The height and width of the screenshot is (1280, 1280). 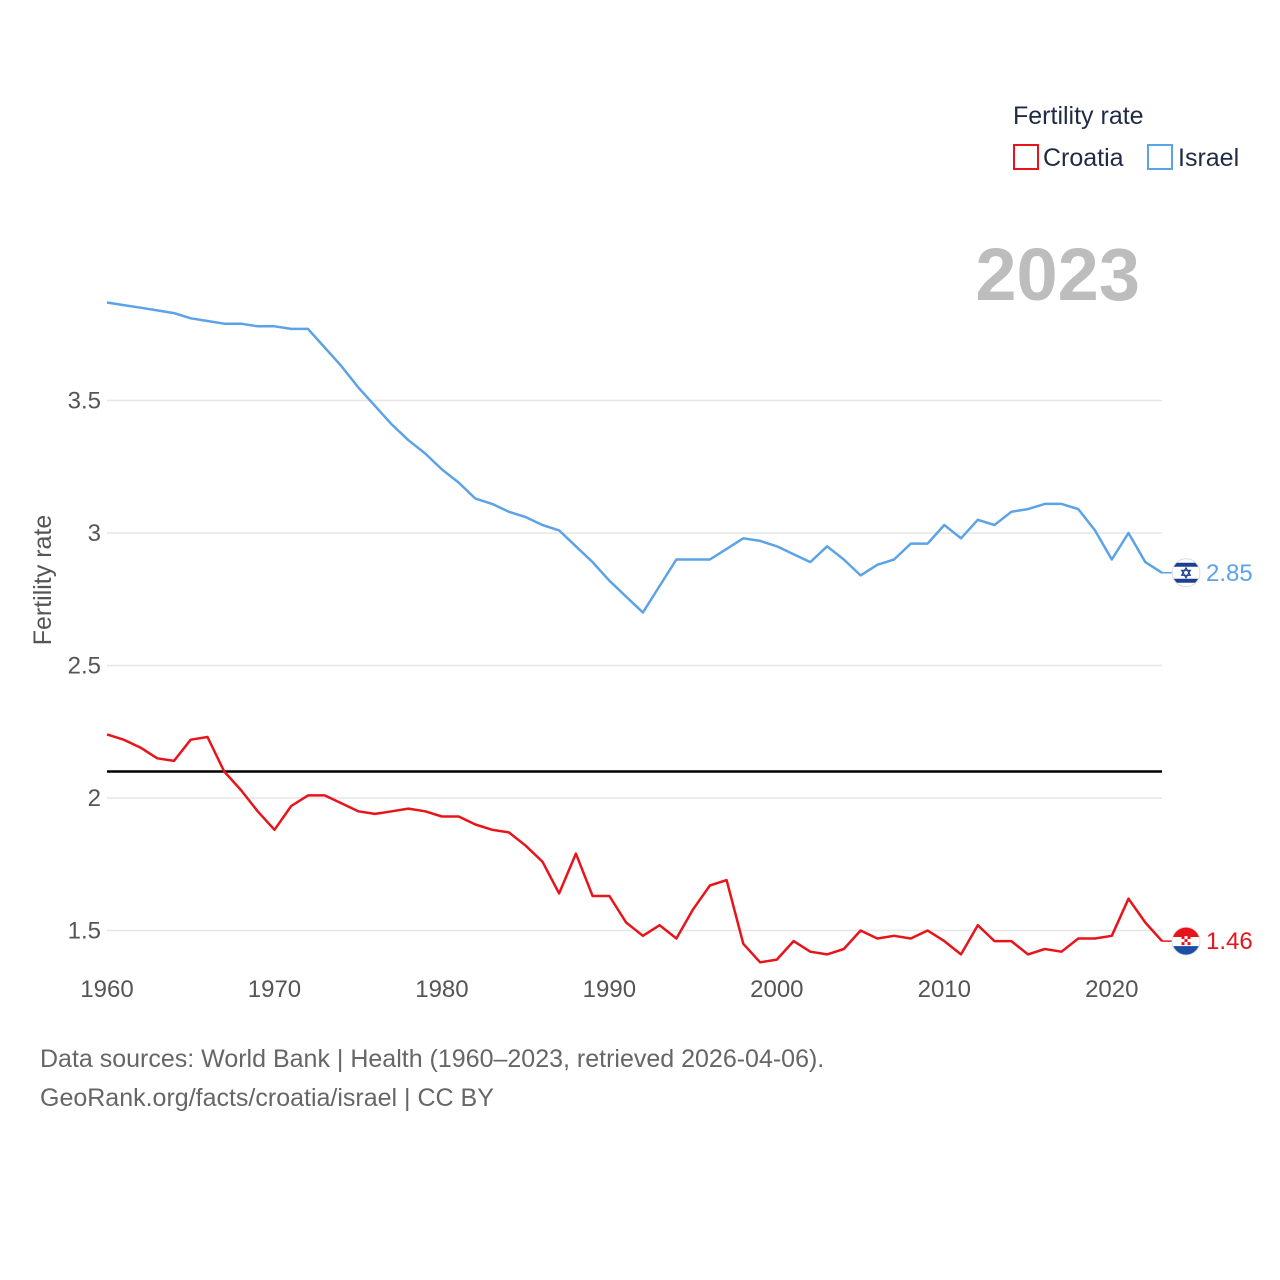 I want to click on y-tick-label: 2, so click(x=94, y=798).